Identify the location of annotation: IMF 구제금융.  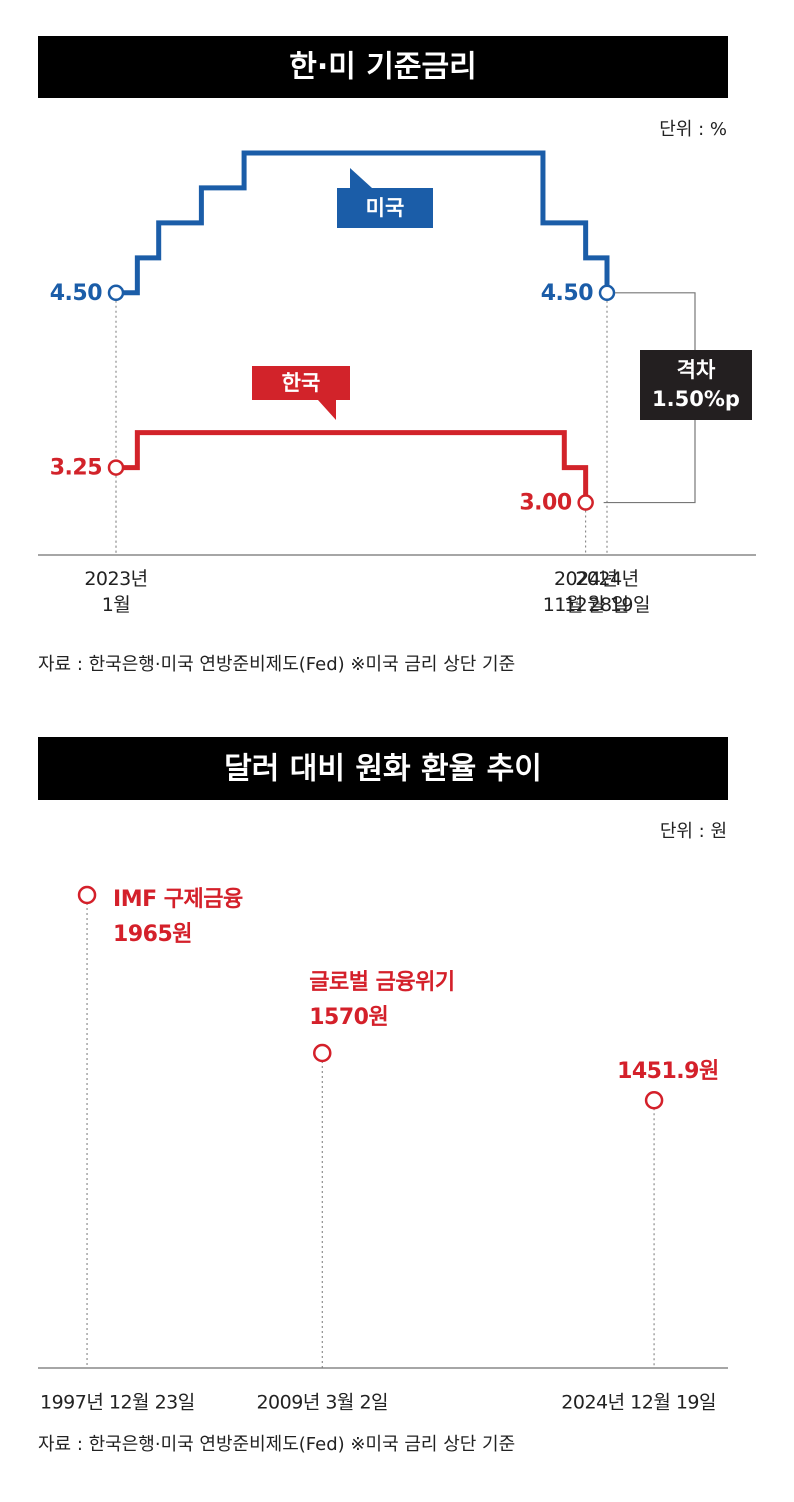
(178, 899).